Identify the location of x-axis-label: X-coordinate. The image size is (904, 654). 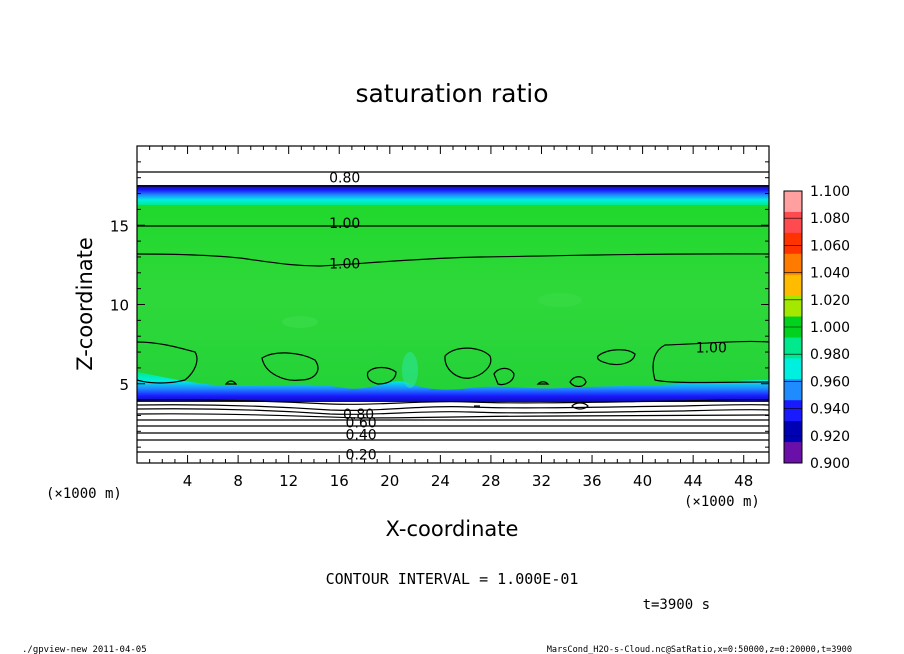
(452, 529).